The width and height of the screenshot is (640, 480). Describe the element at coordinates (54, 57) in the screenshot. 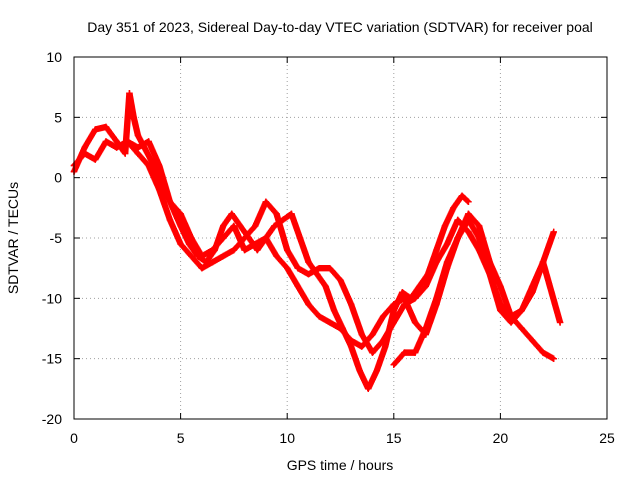

I see `y-tick-label: 10` at that location.